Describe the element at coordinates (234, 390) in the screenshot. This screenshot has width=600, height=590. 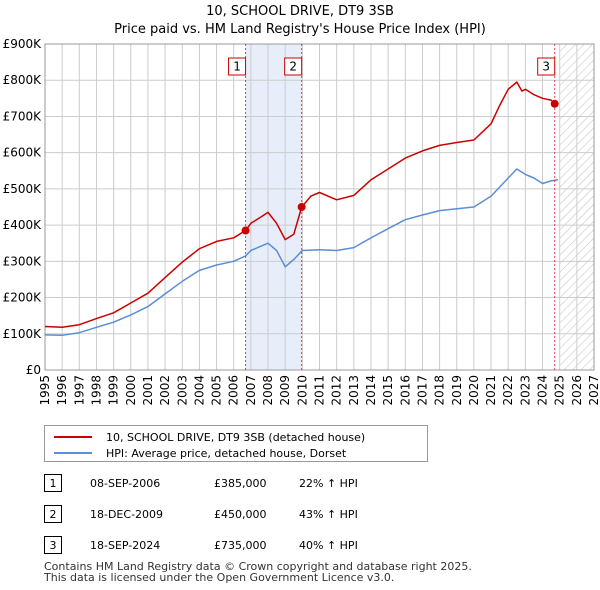
I see `x-tick-label: 2006` at that location.